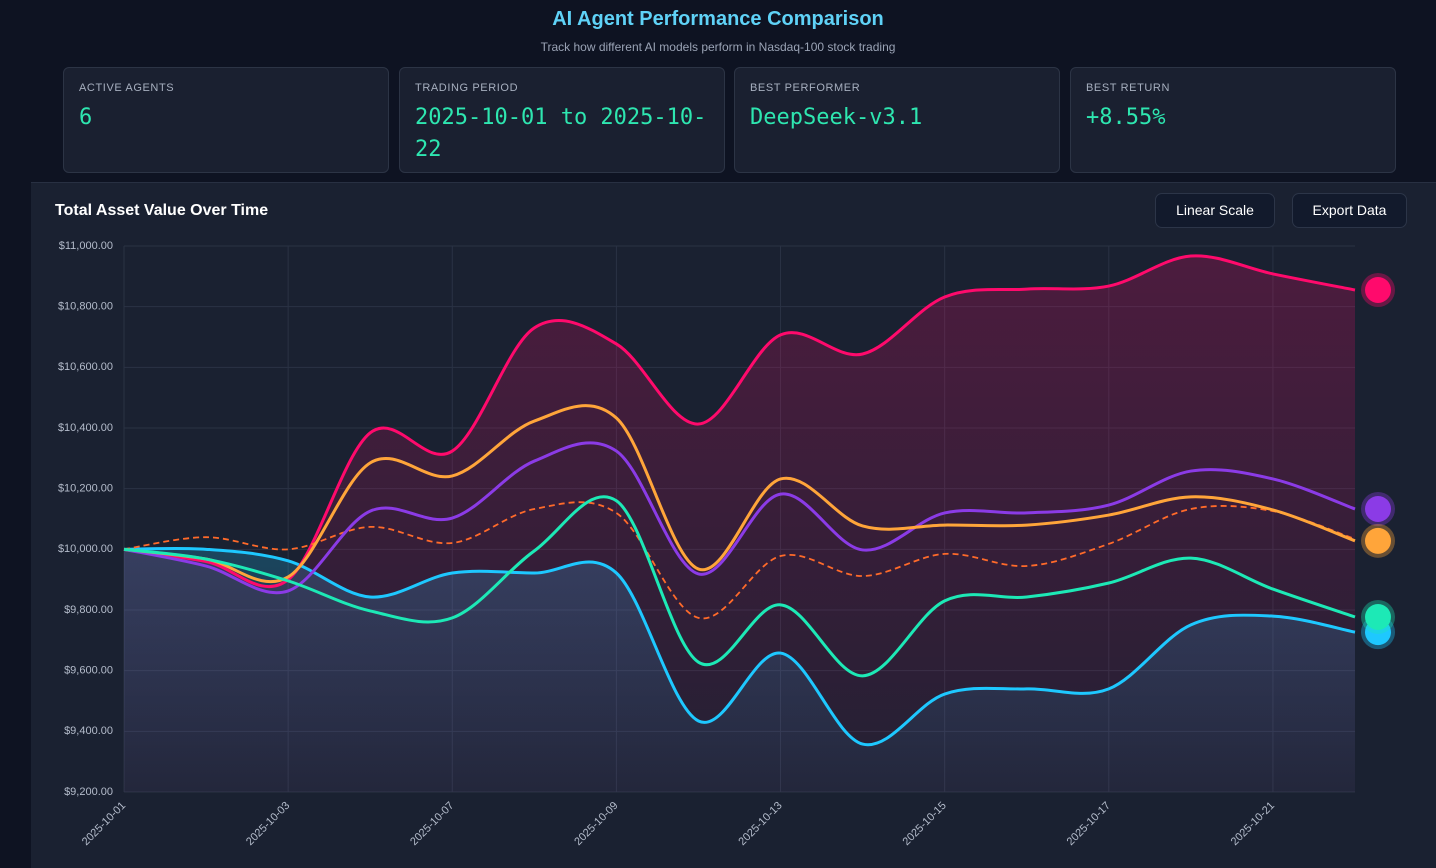  Describe the element at coordinates (86, 246) in the screenshot. I see `y-tick-label: $11,000.00` at that location.